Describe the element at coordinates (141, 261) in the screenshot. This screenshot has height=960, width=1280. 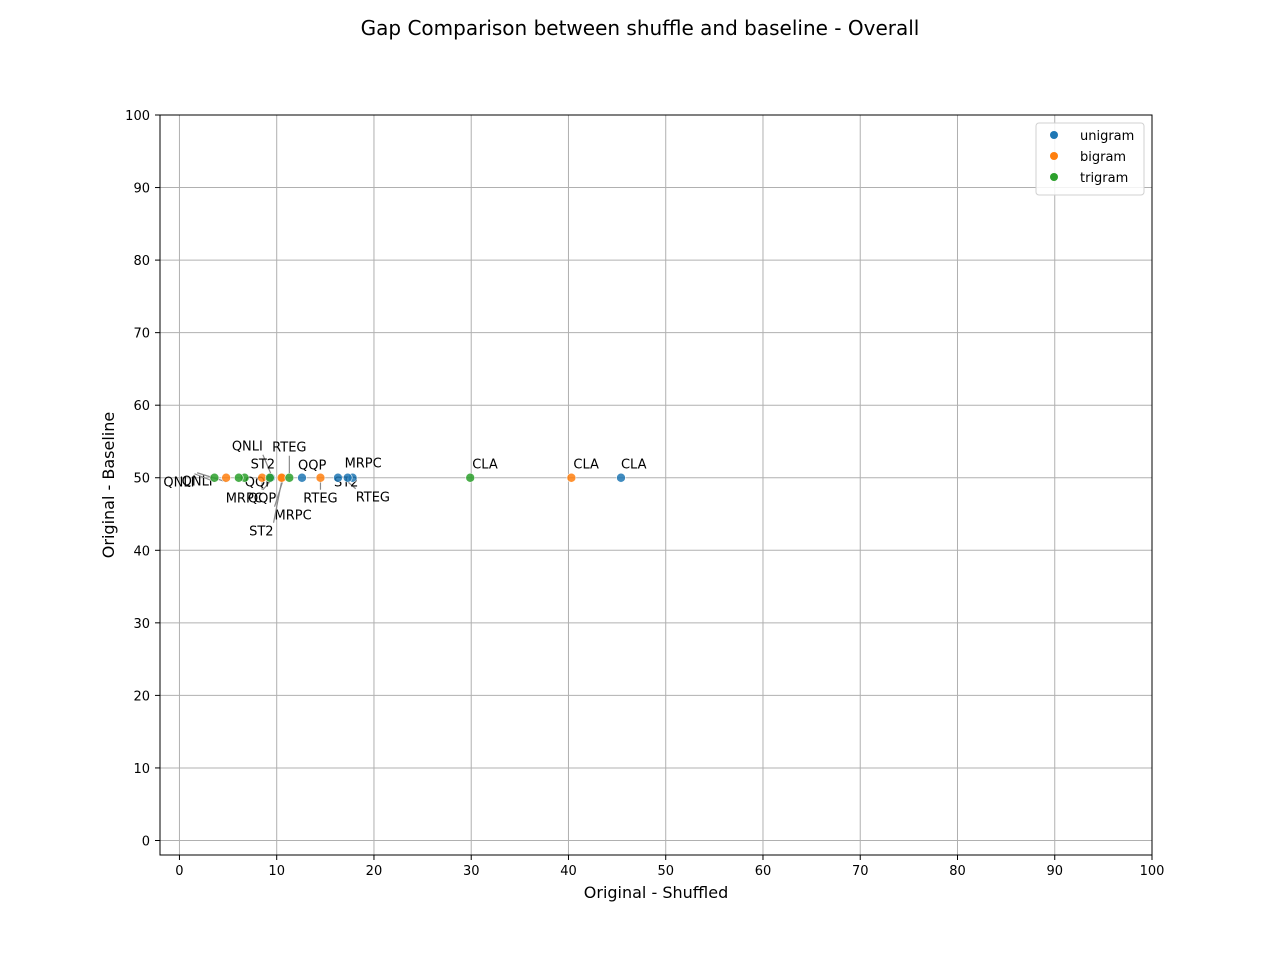
I see `y-tick-label: 80` at that location.